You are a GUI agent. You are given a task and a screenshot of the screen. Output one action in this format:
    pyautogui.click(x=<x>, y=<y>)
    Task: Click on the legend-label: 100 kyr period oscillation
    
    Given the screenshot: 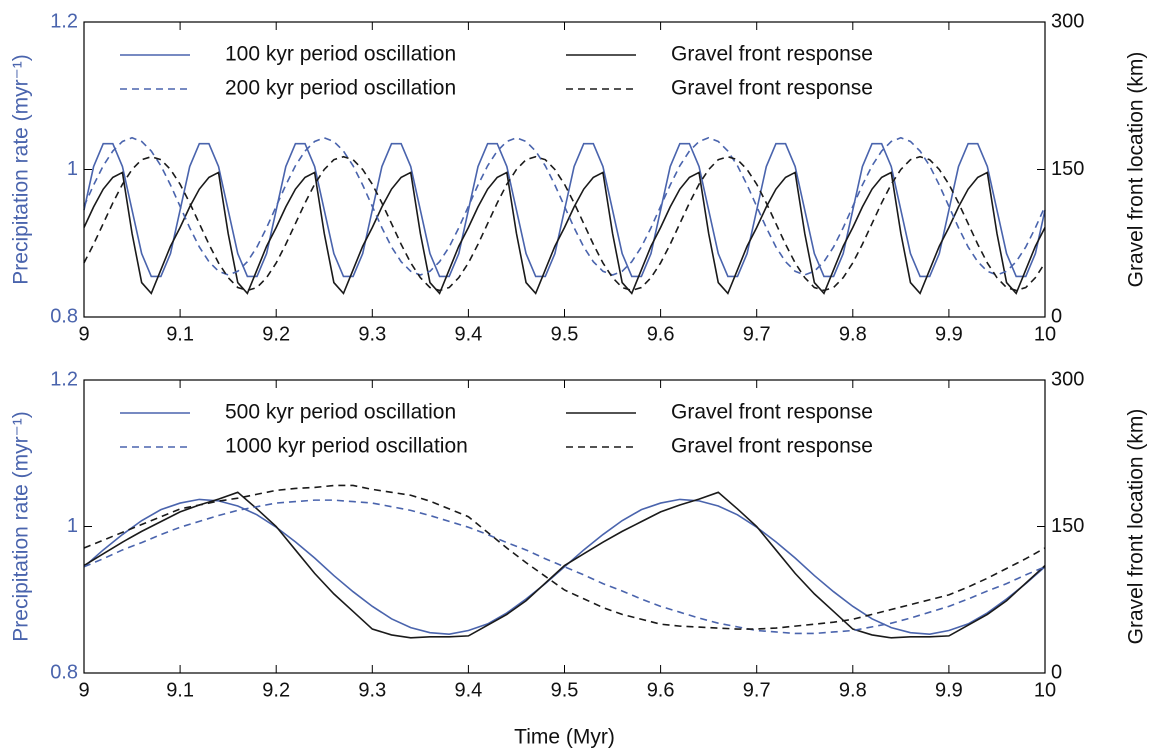 What is the action you would take?
    pyautogui.click(x=340, y=54)
    